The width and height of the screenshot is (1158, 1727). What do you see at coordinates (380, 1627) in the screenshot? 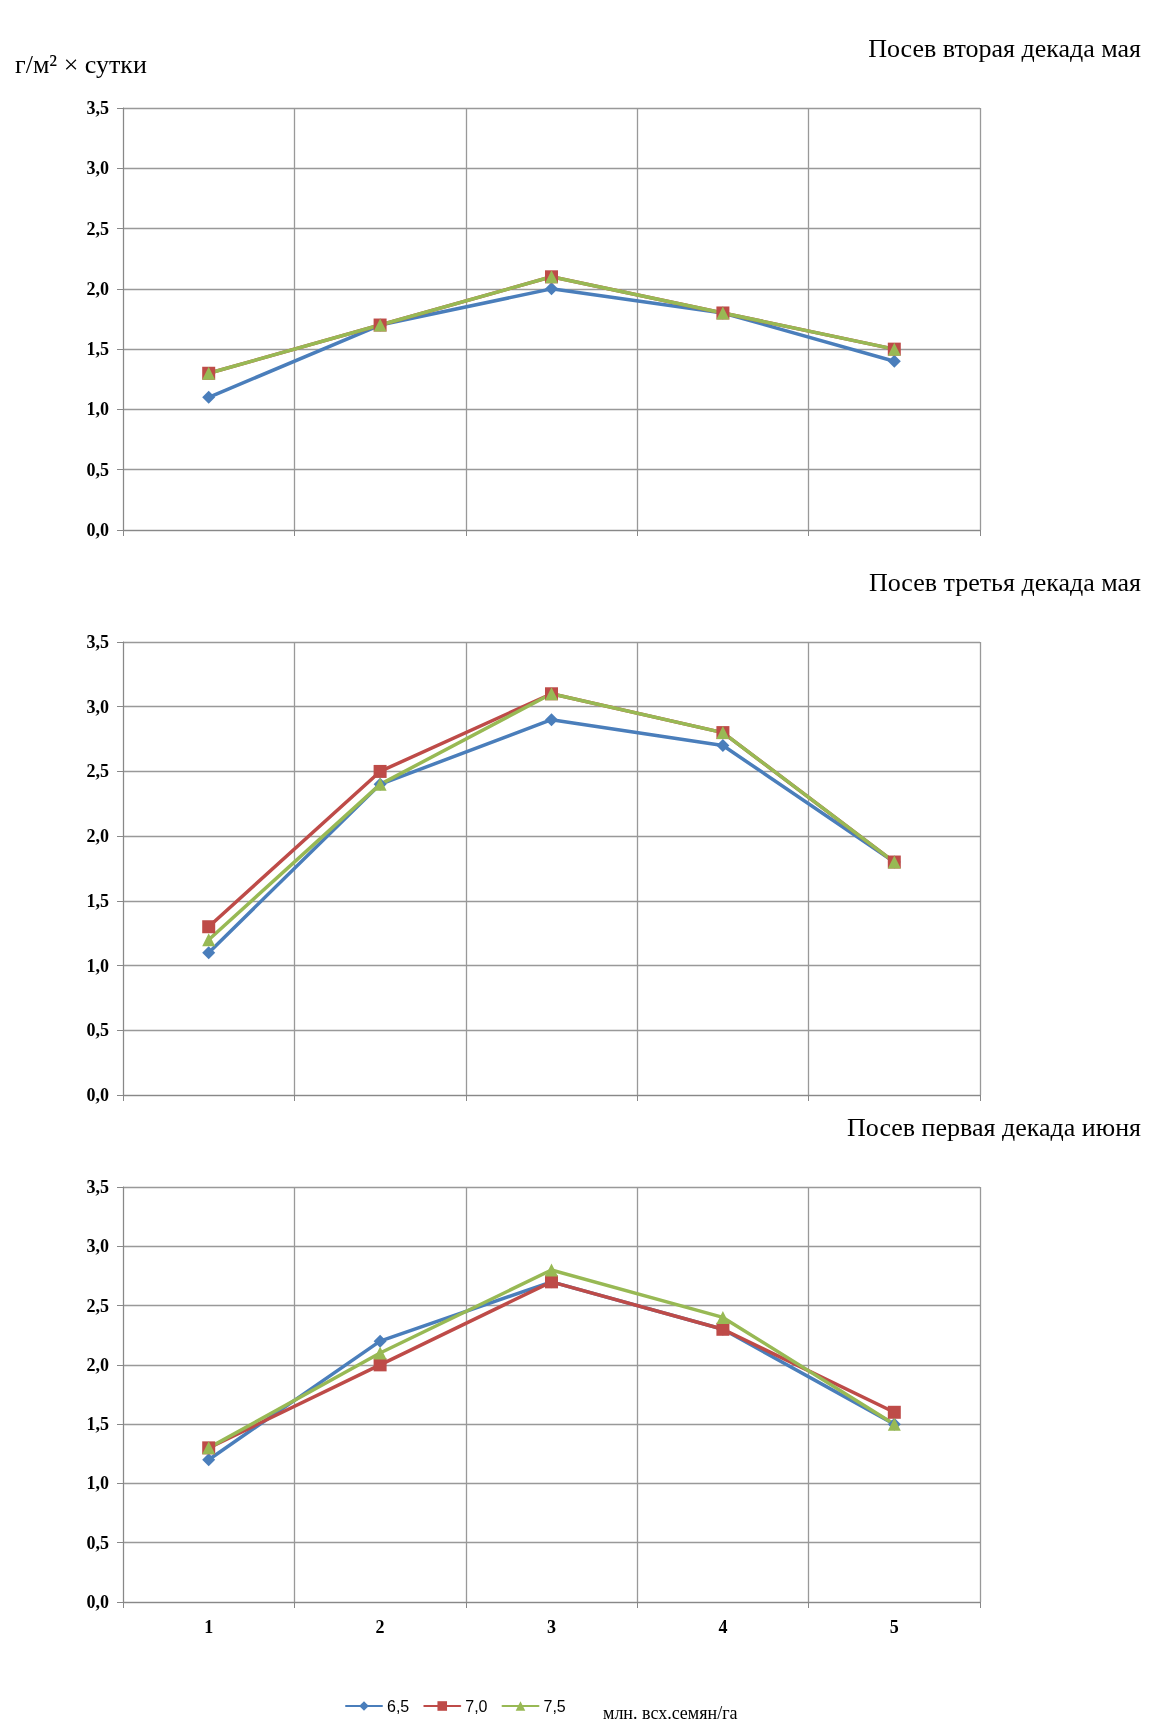
I see `x-tick-label: 2` at bounding box center [380, 1627].